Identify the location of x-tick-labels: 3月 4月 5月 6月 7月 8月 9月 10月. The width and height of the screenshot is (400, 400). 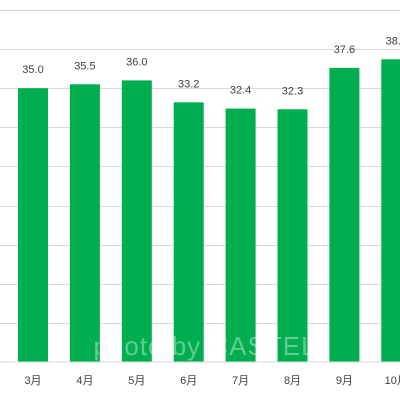
(212, 381).